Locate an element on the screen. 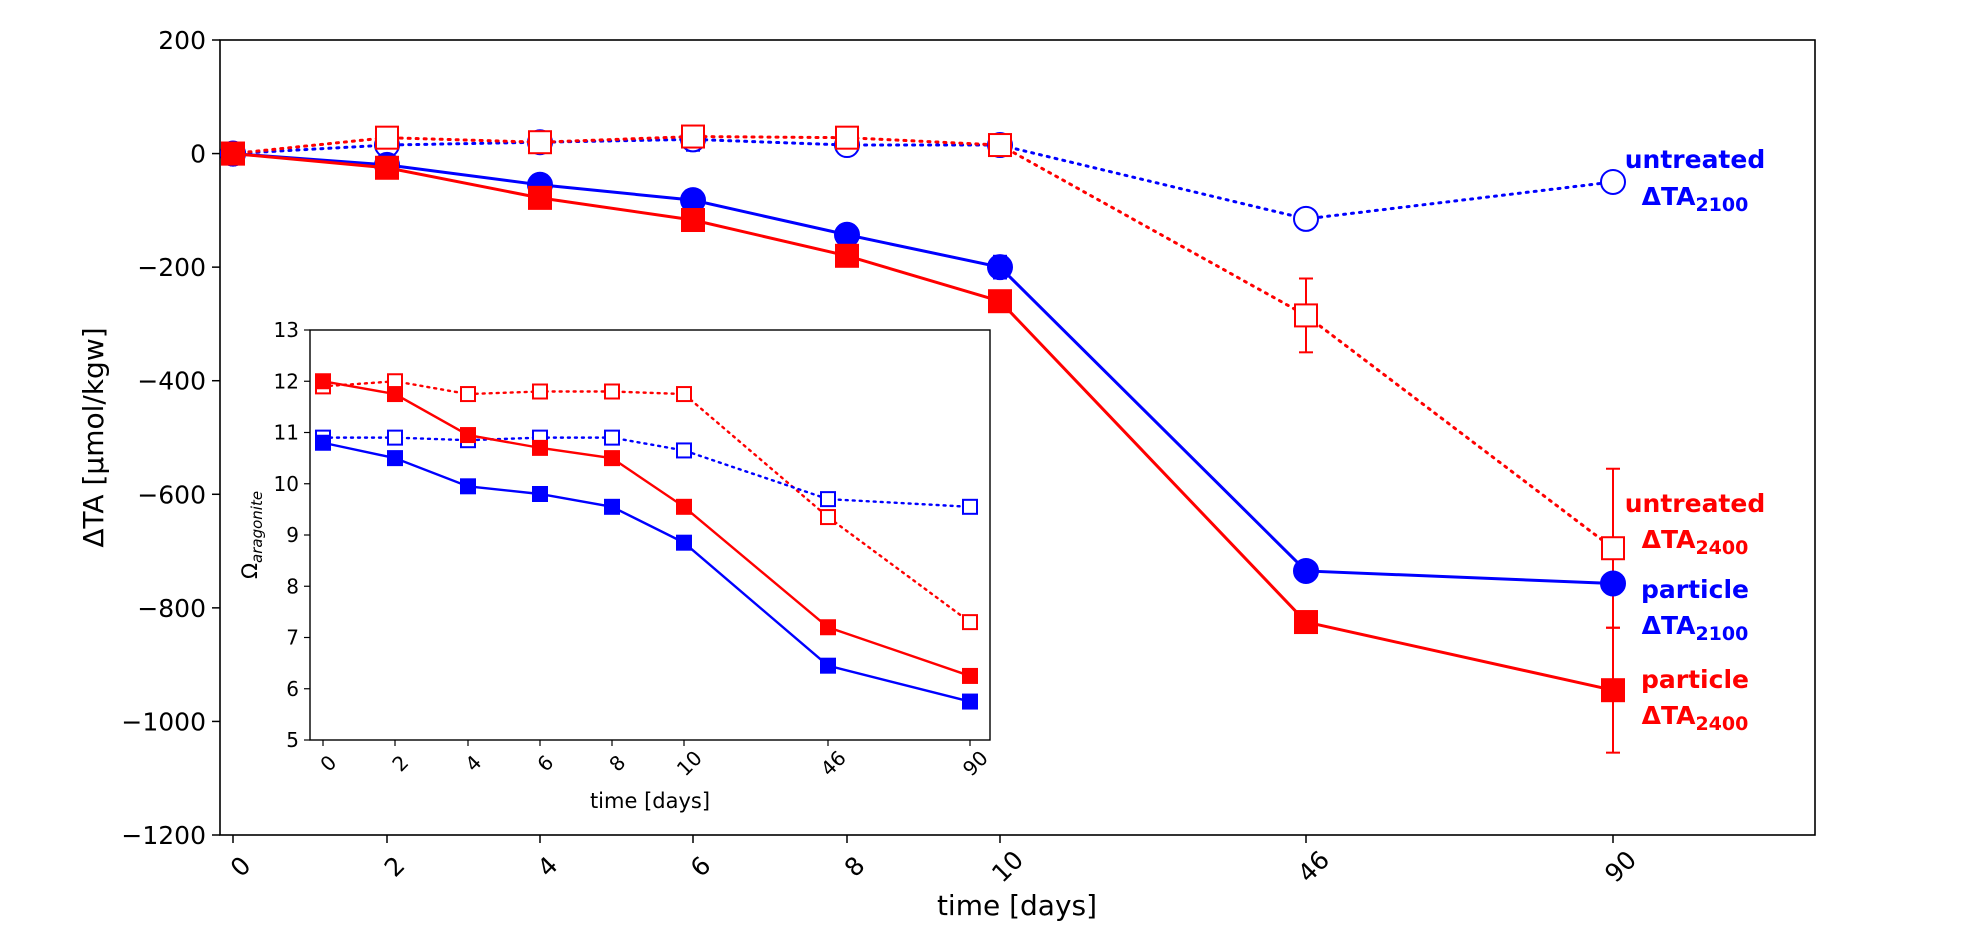 This screenshot has width=1970, height=938. inset-x-tick-label: 90 is located at coordinates (975, 763).